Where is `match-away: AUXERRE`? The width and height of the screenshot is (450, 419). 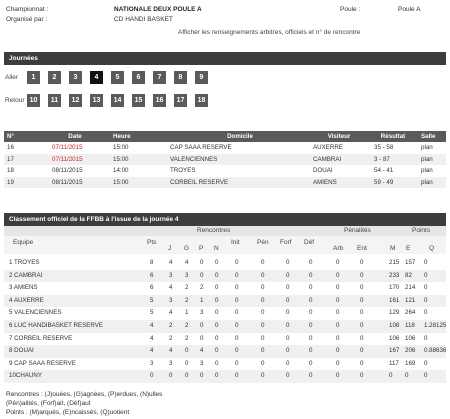
match-away: AUXERRE is located at coordinates (328, 147).